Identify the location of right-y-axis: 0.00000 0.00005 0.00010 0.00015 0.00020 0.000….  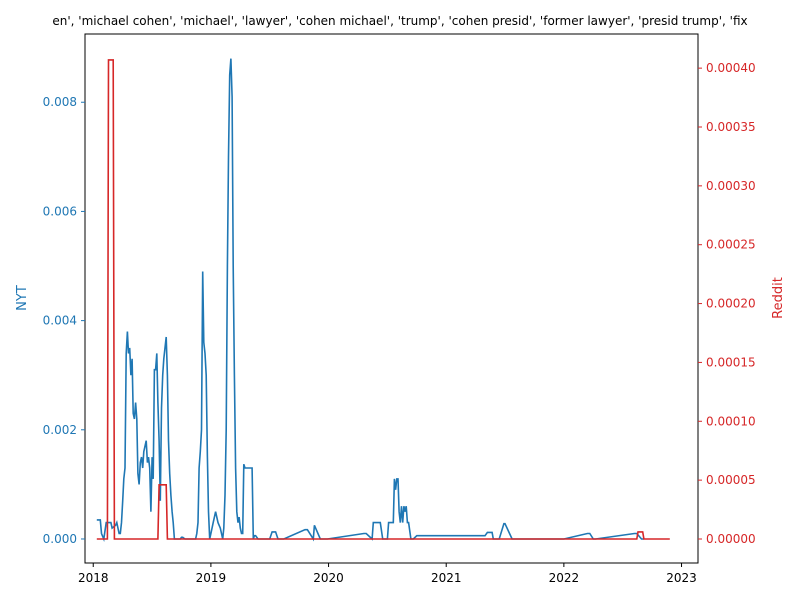
(727, 303).